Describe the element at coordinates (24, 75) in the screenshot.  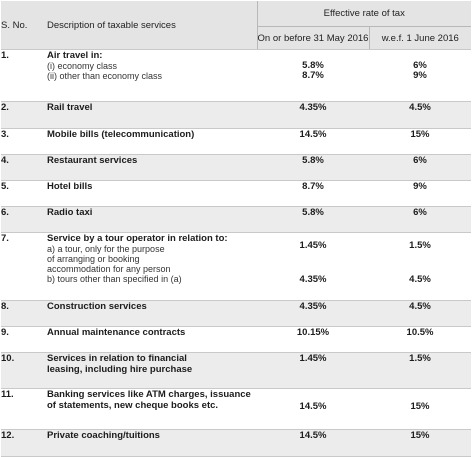
I see `row-number: 1.` at that location.